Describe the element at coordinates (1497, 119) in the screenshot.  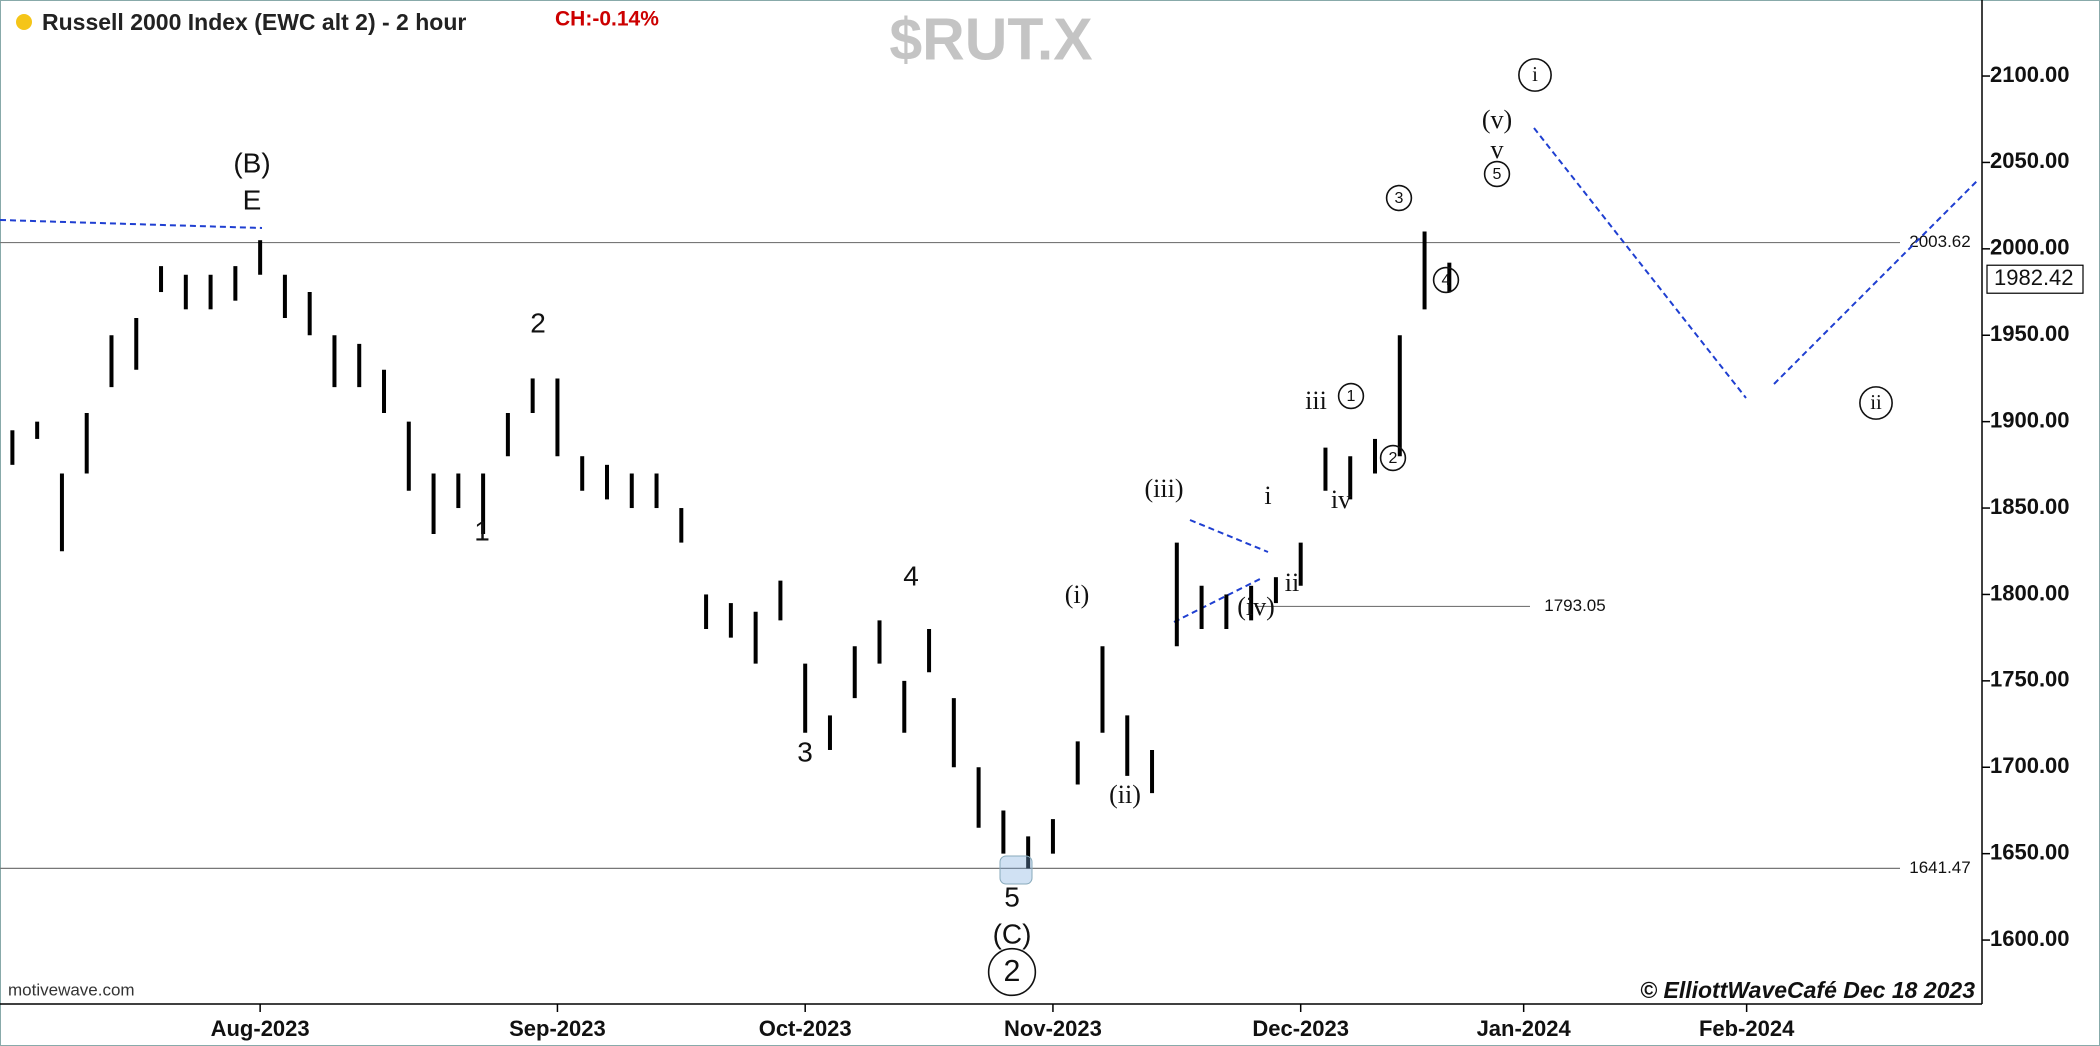
I see `wave-label: (v)` at that location.